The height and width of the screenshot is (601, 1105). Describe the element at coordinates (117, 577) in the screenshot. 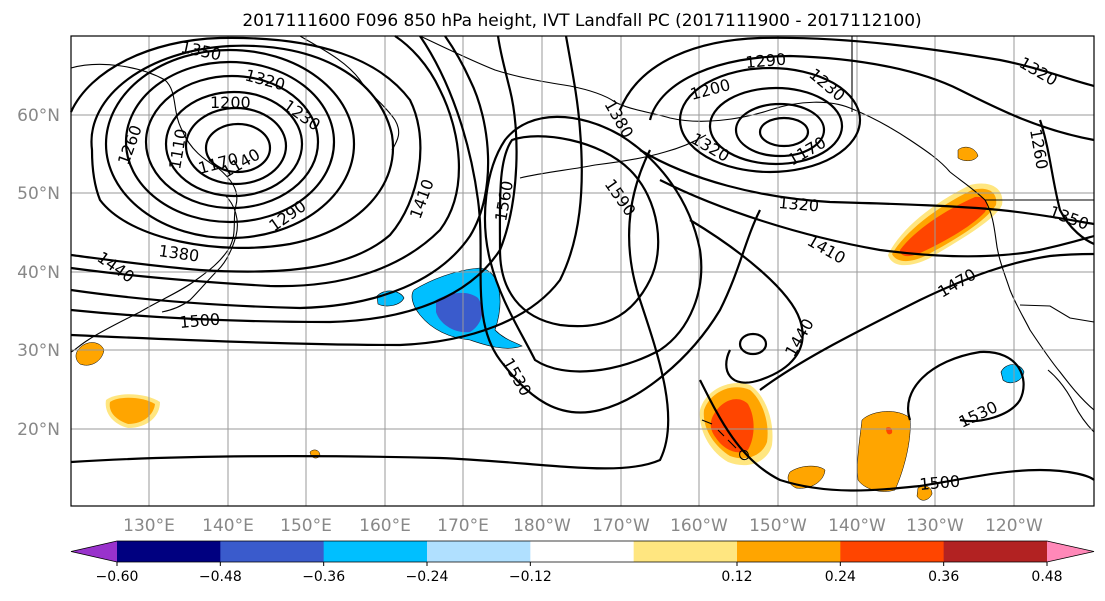

I see `colorbar-tick-label: −0.60` at that location.